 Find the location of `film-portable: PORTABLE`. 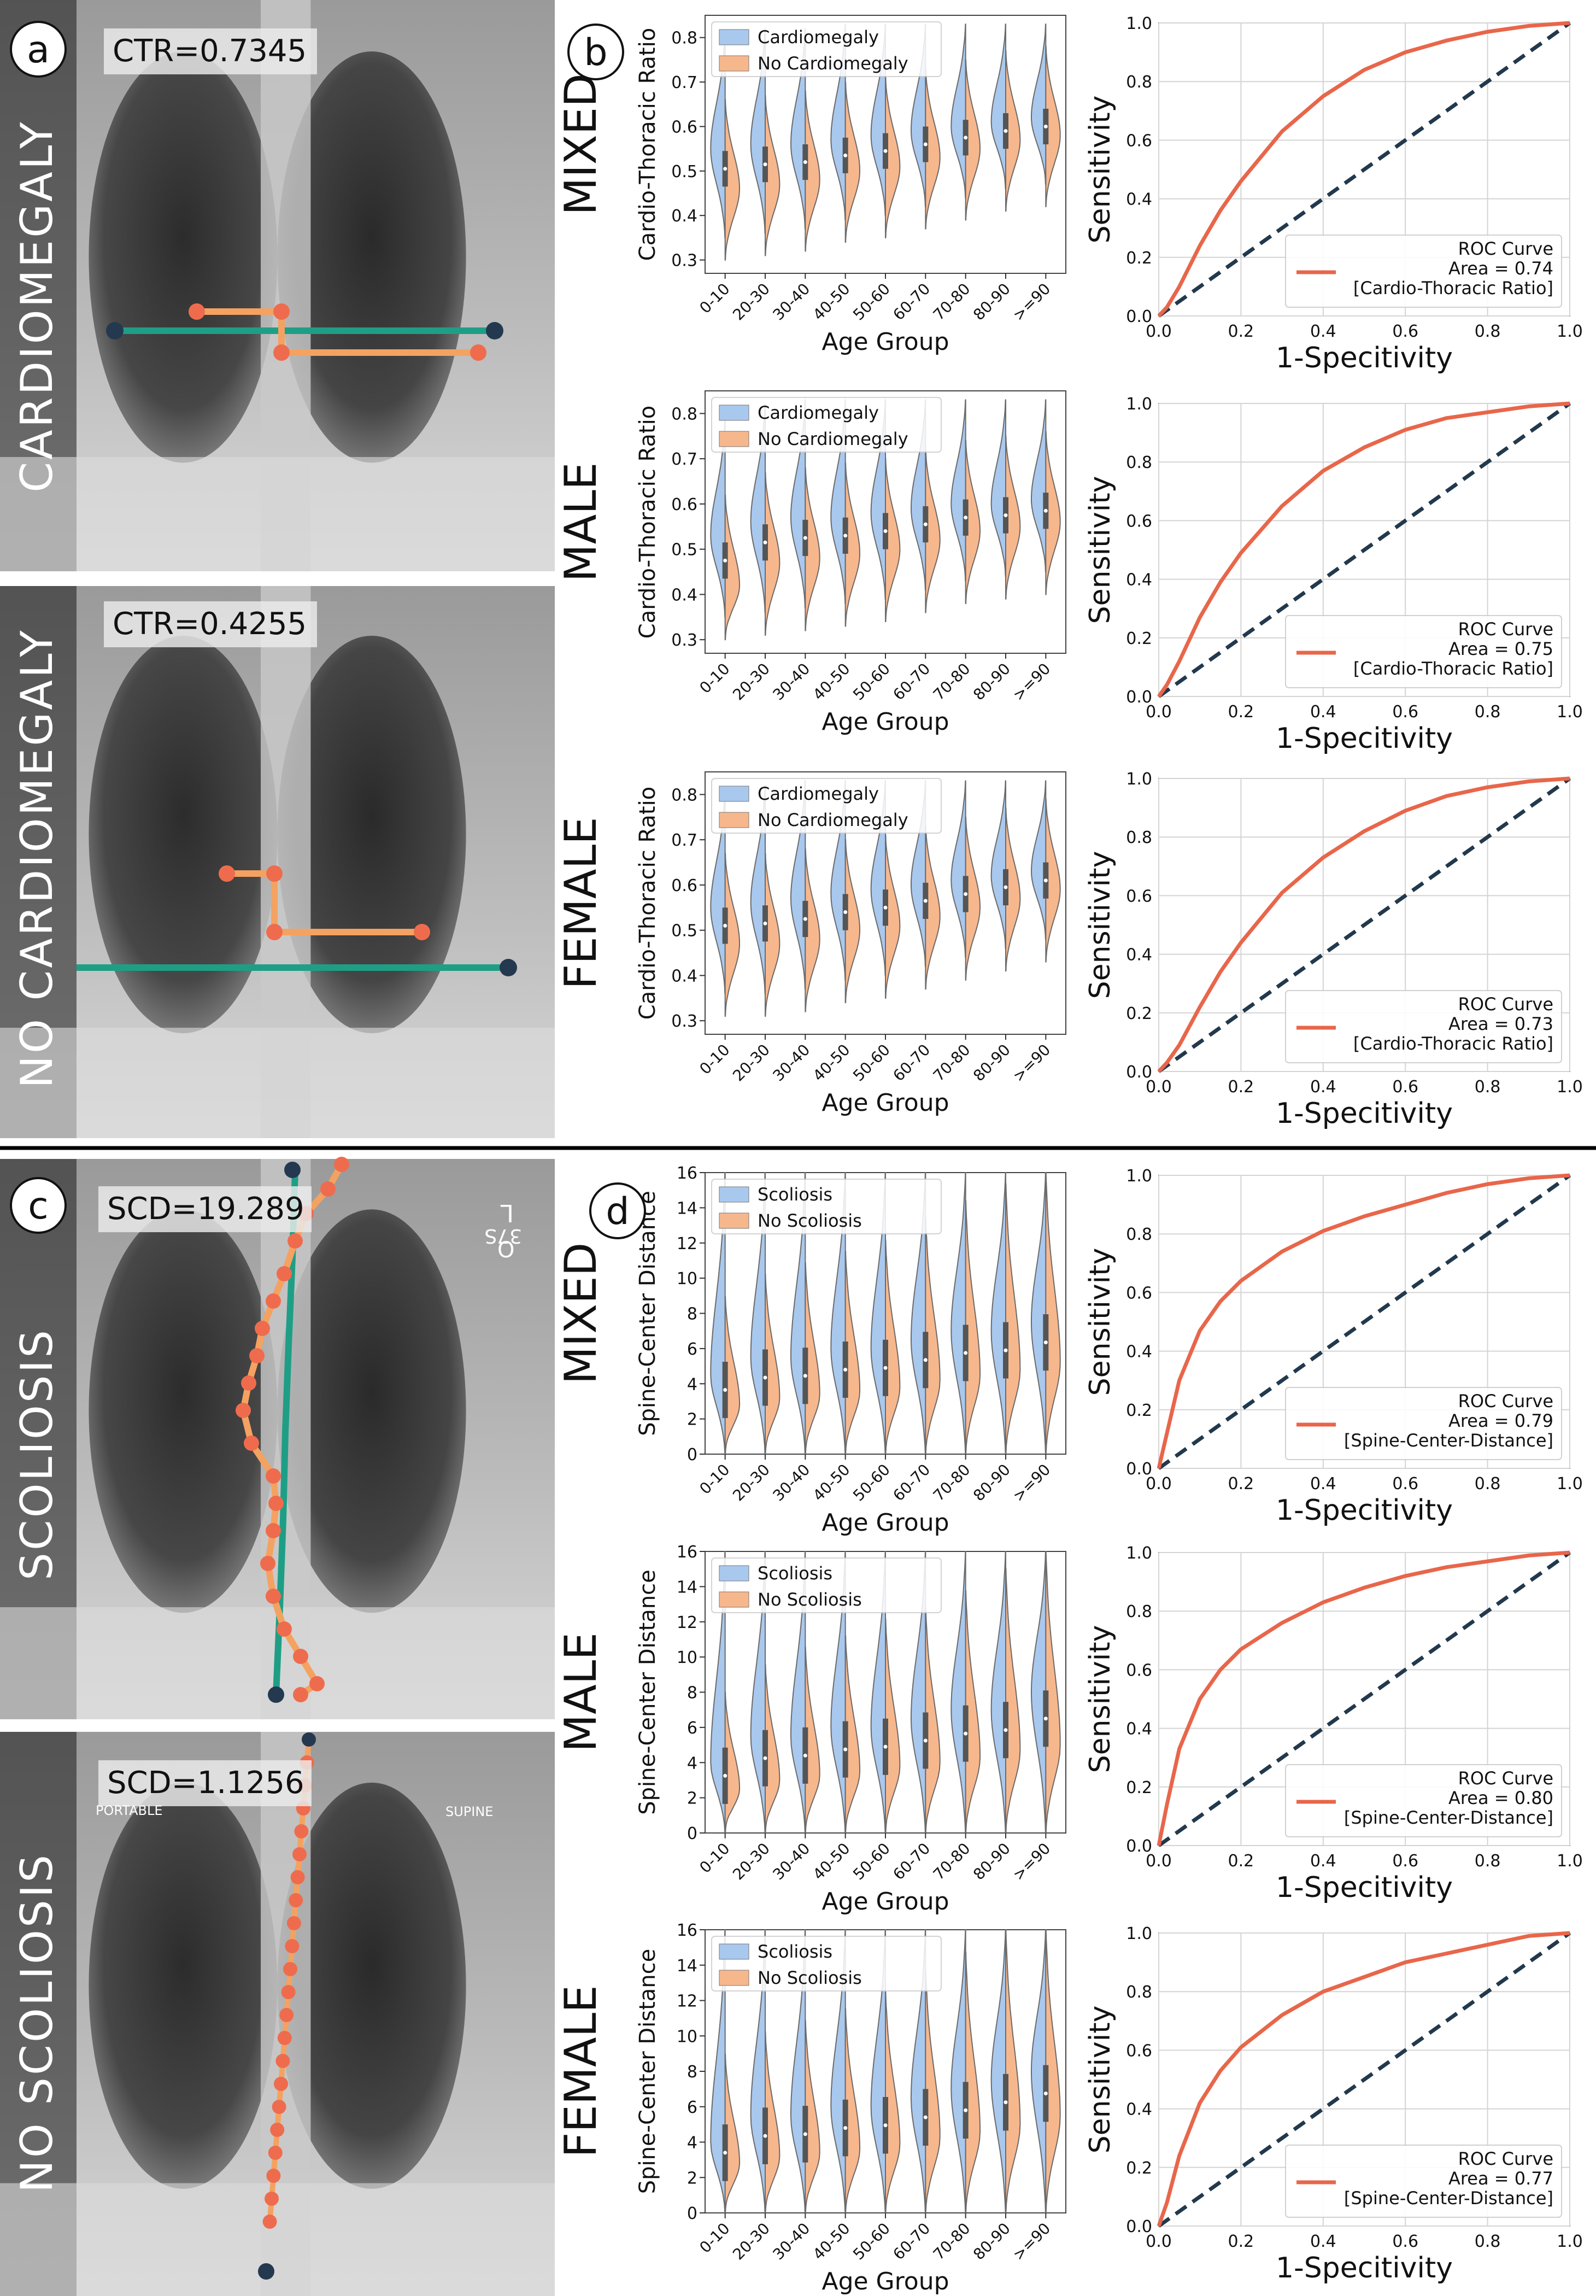

film-portable: PORTABLE is located at coordinates (129, 1810).